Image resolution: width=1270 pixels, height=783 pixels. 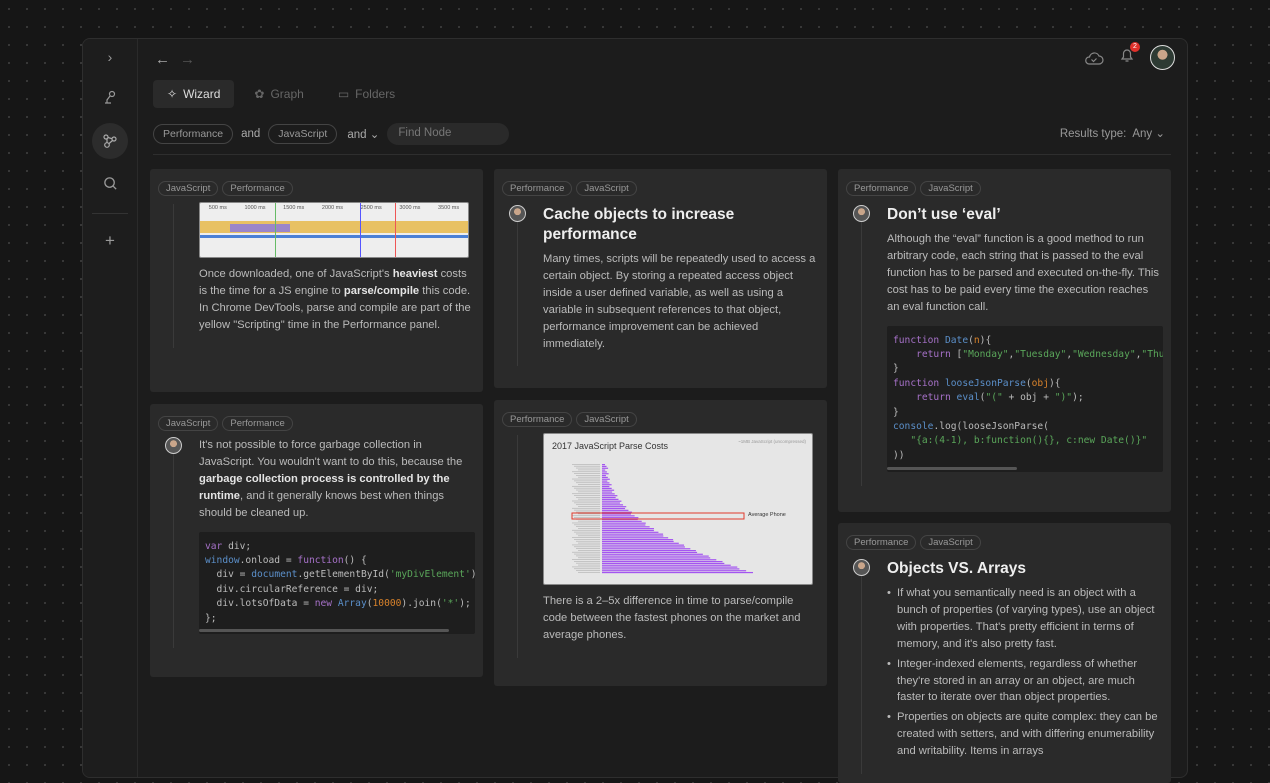 I want to click on results-type-select: Results type: Any ⌄, so click(x=1112, y=133).